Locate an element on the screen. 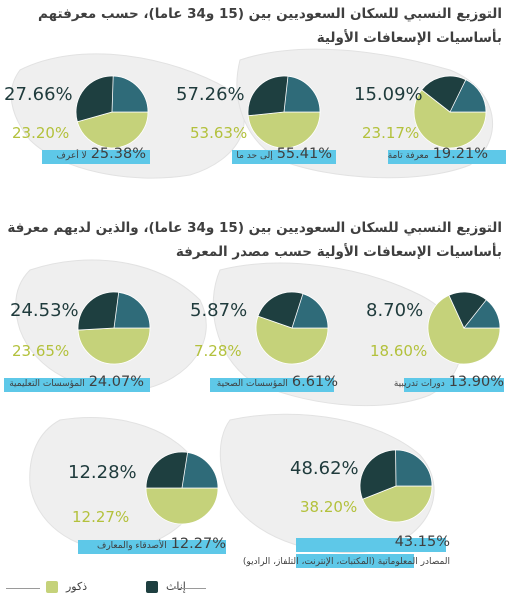 The image size is (516, 600). legend-male: ذكور is located at coordinates (66, 586).